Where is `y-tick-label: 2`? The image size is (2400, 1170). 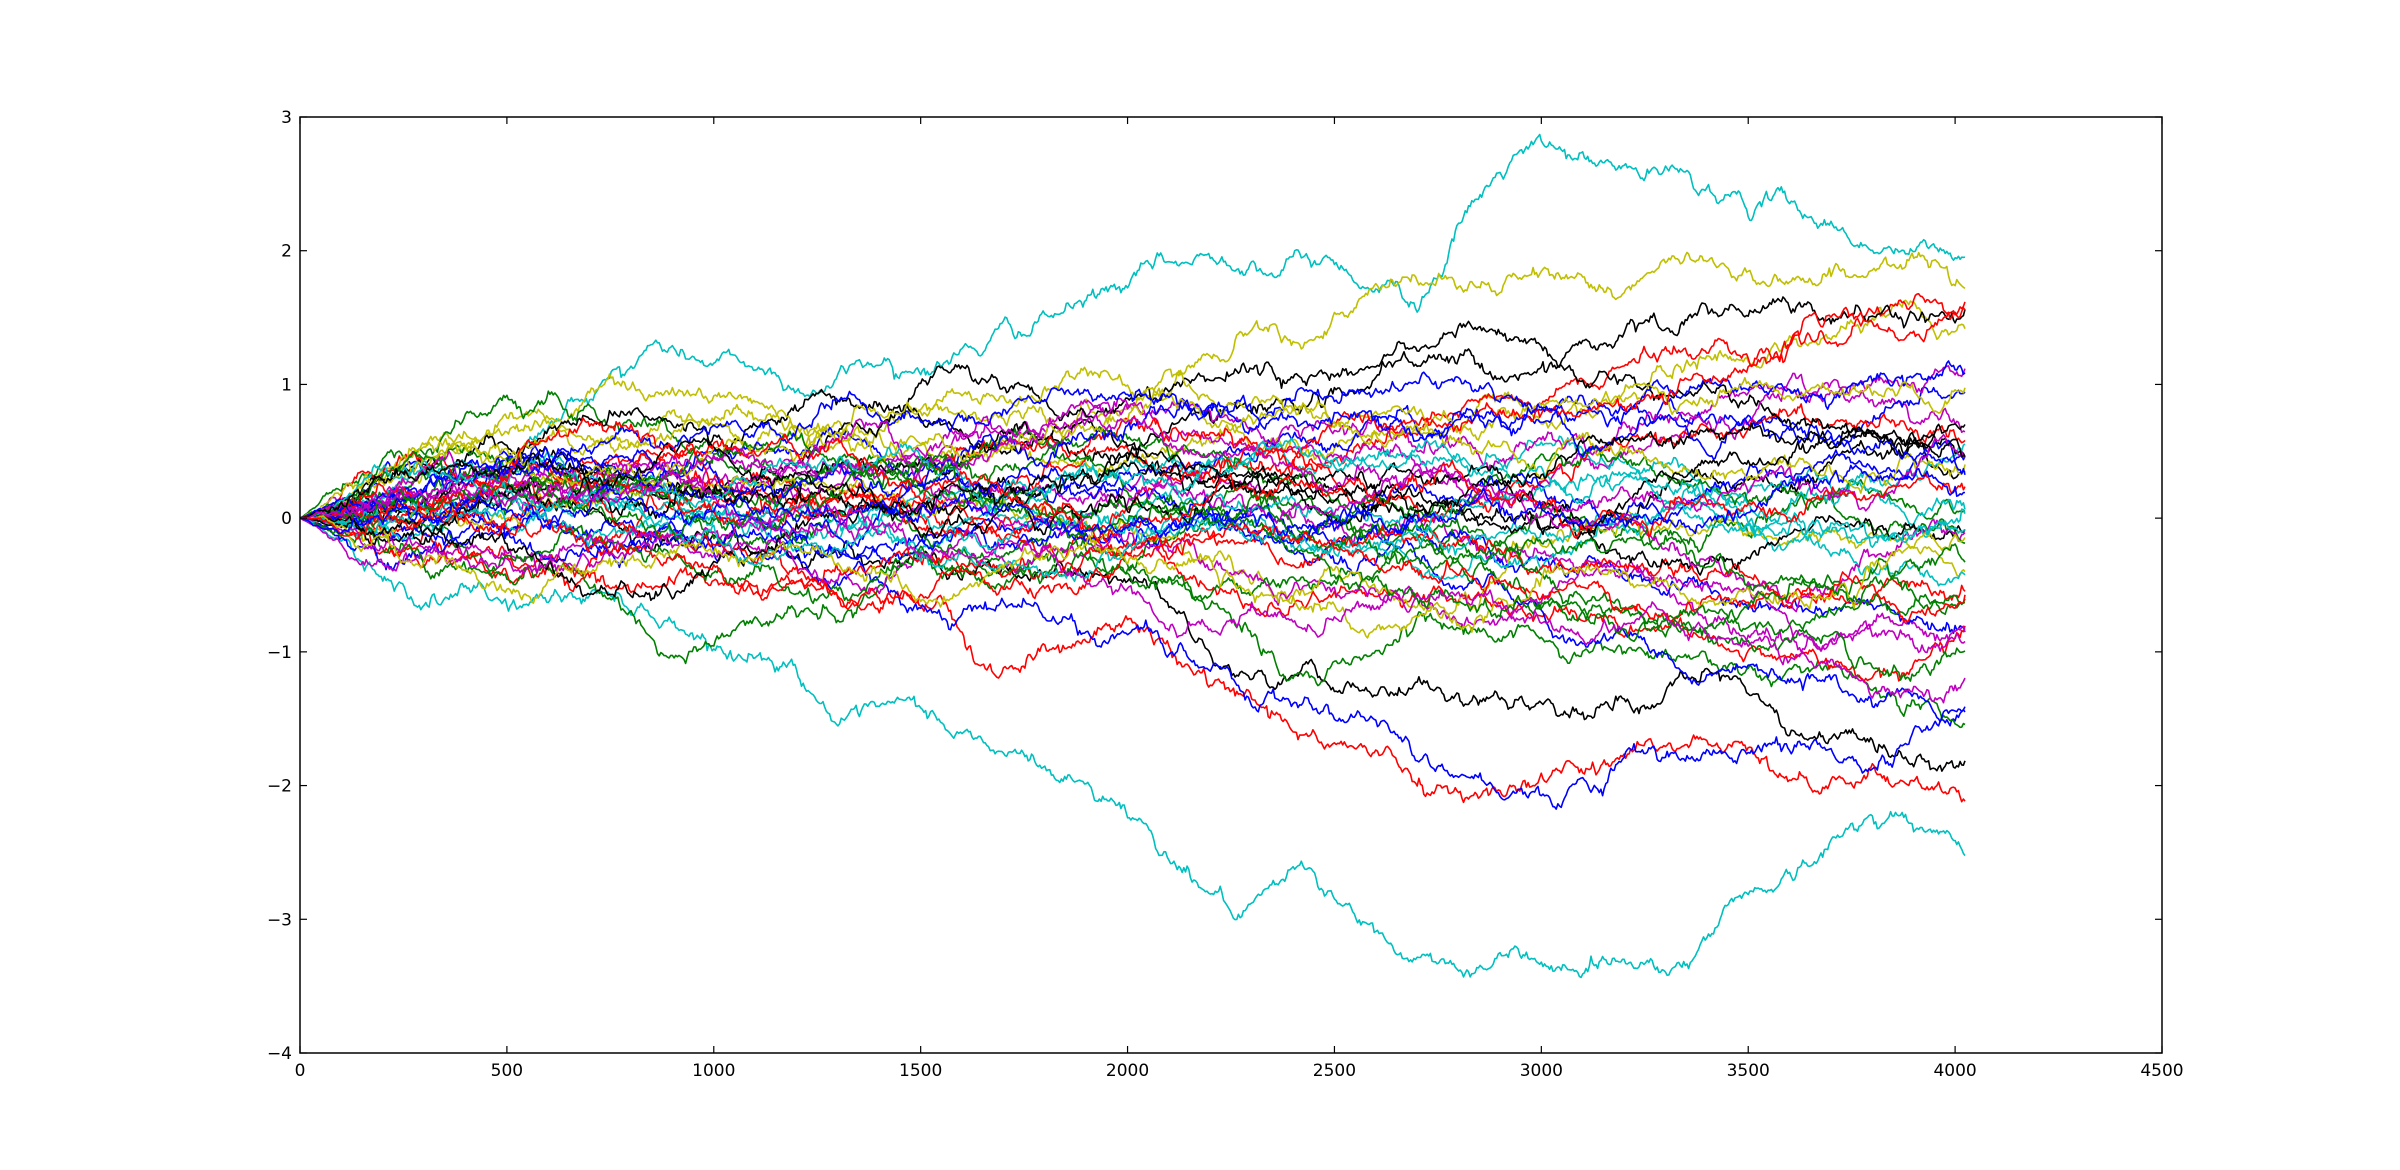 y-tick-label: 2 is located at coordinates (286, 252).